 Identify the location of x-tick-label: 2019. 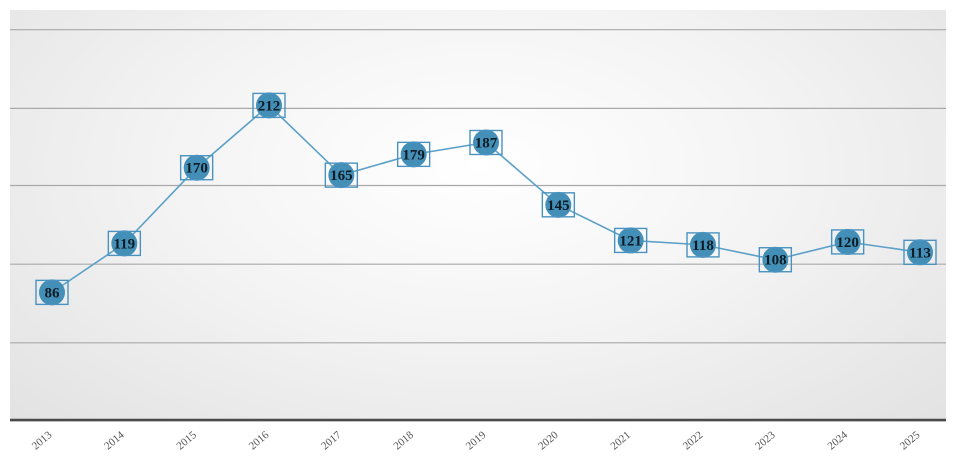
(476, 441).